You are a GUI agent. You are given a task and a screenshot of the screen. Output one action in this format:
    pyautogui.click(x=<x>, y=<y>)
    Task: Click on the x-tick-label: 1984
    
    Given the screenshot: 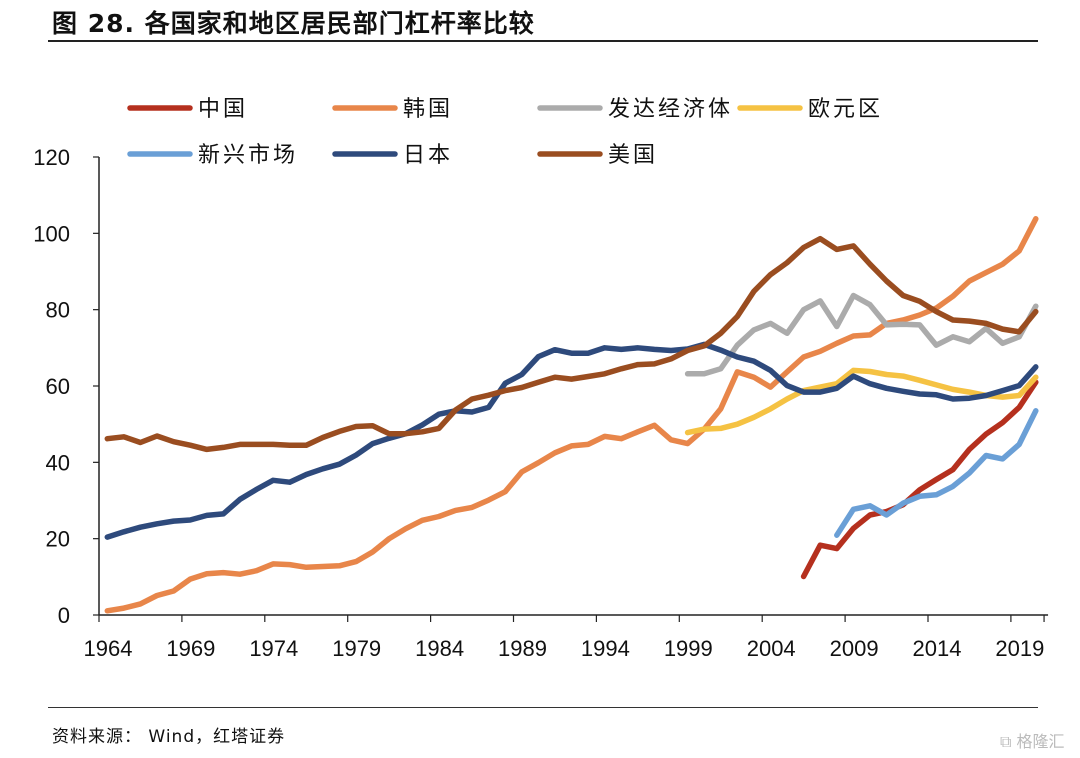 What is the action you would take?
    pyautogui.click(x=439, y=648)
    